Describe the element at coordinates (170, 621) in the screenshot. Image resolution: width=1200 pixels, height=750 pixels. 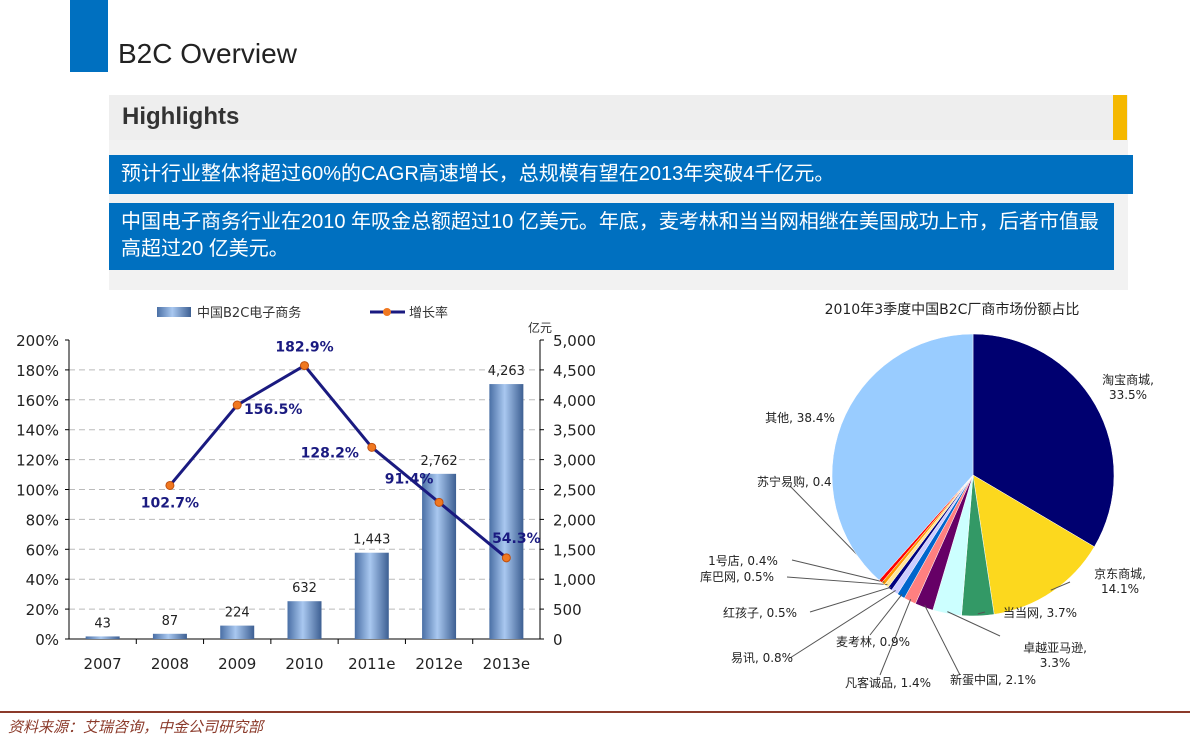
I see `bar-value-label: 87` at that location.